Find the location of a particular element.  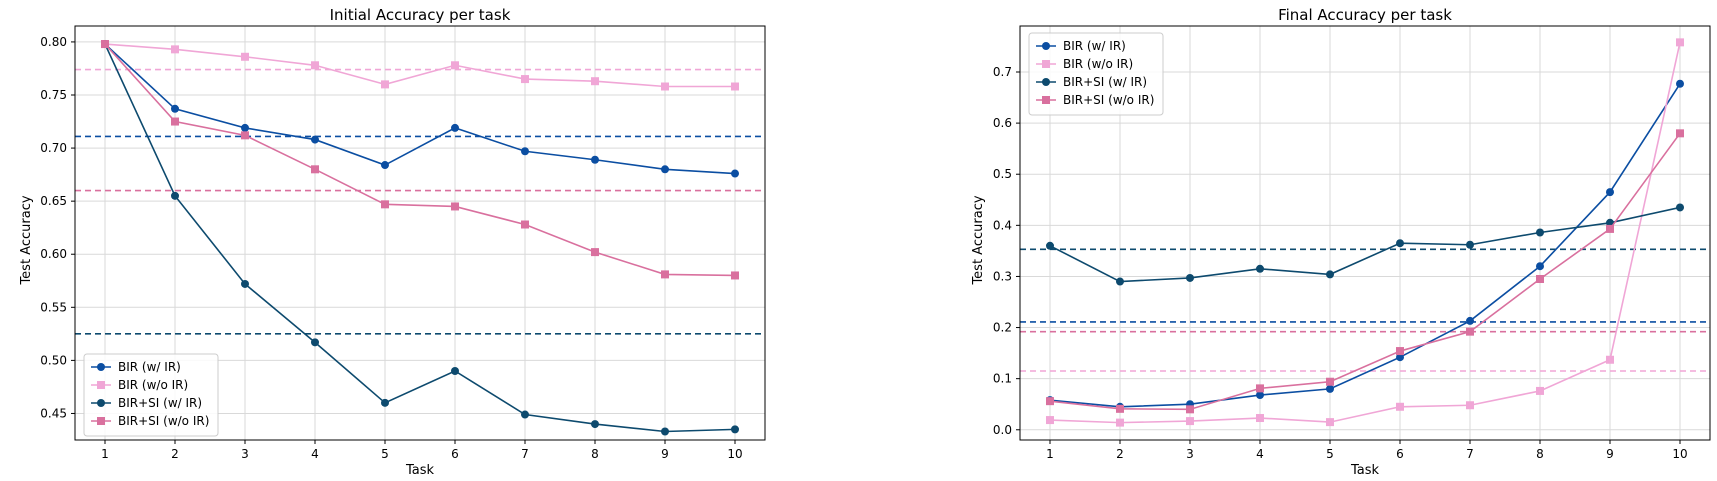

y-tick-label: 0.70 is located at coordinates (53, 148).